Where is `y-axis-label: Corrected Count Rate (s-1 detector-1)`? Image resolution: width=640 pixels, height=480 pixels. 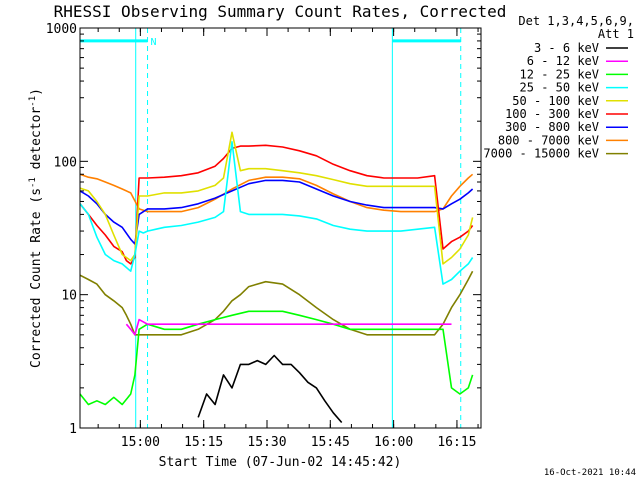
y-axis-label: Corrected Count Rate (s-1 detector-1) is located at coordinates (36, 228).